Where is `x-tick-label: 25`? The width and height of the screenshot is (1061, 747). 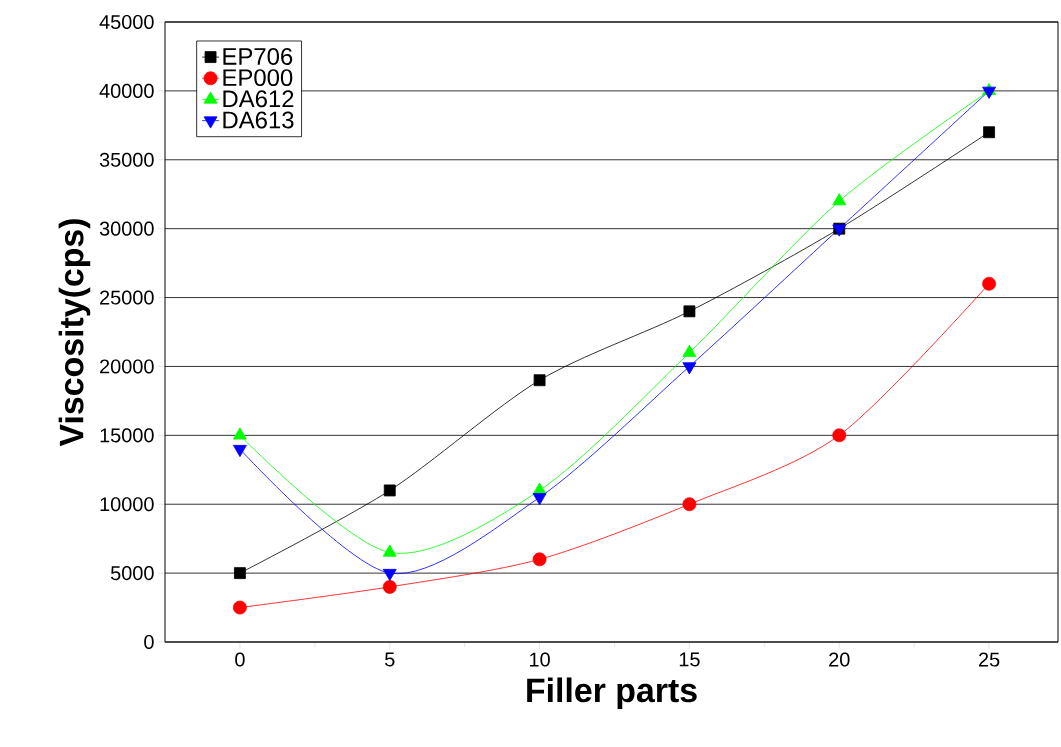
x-tick-label: 25 is located at coordinates (989, 659).